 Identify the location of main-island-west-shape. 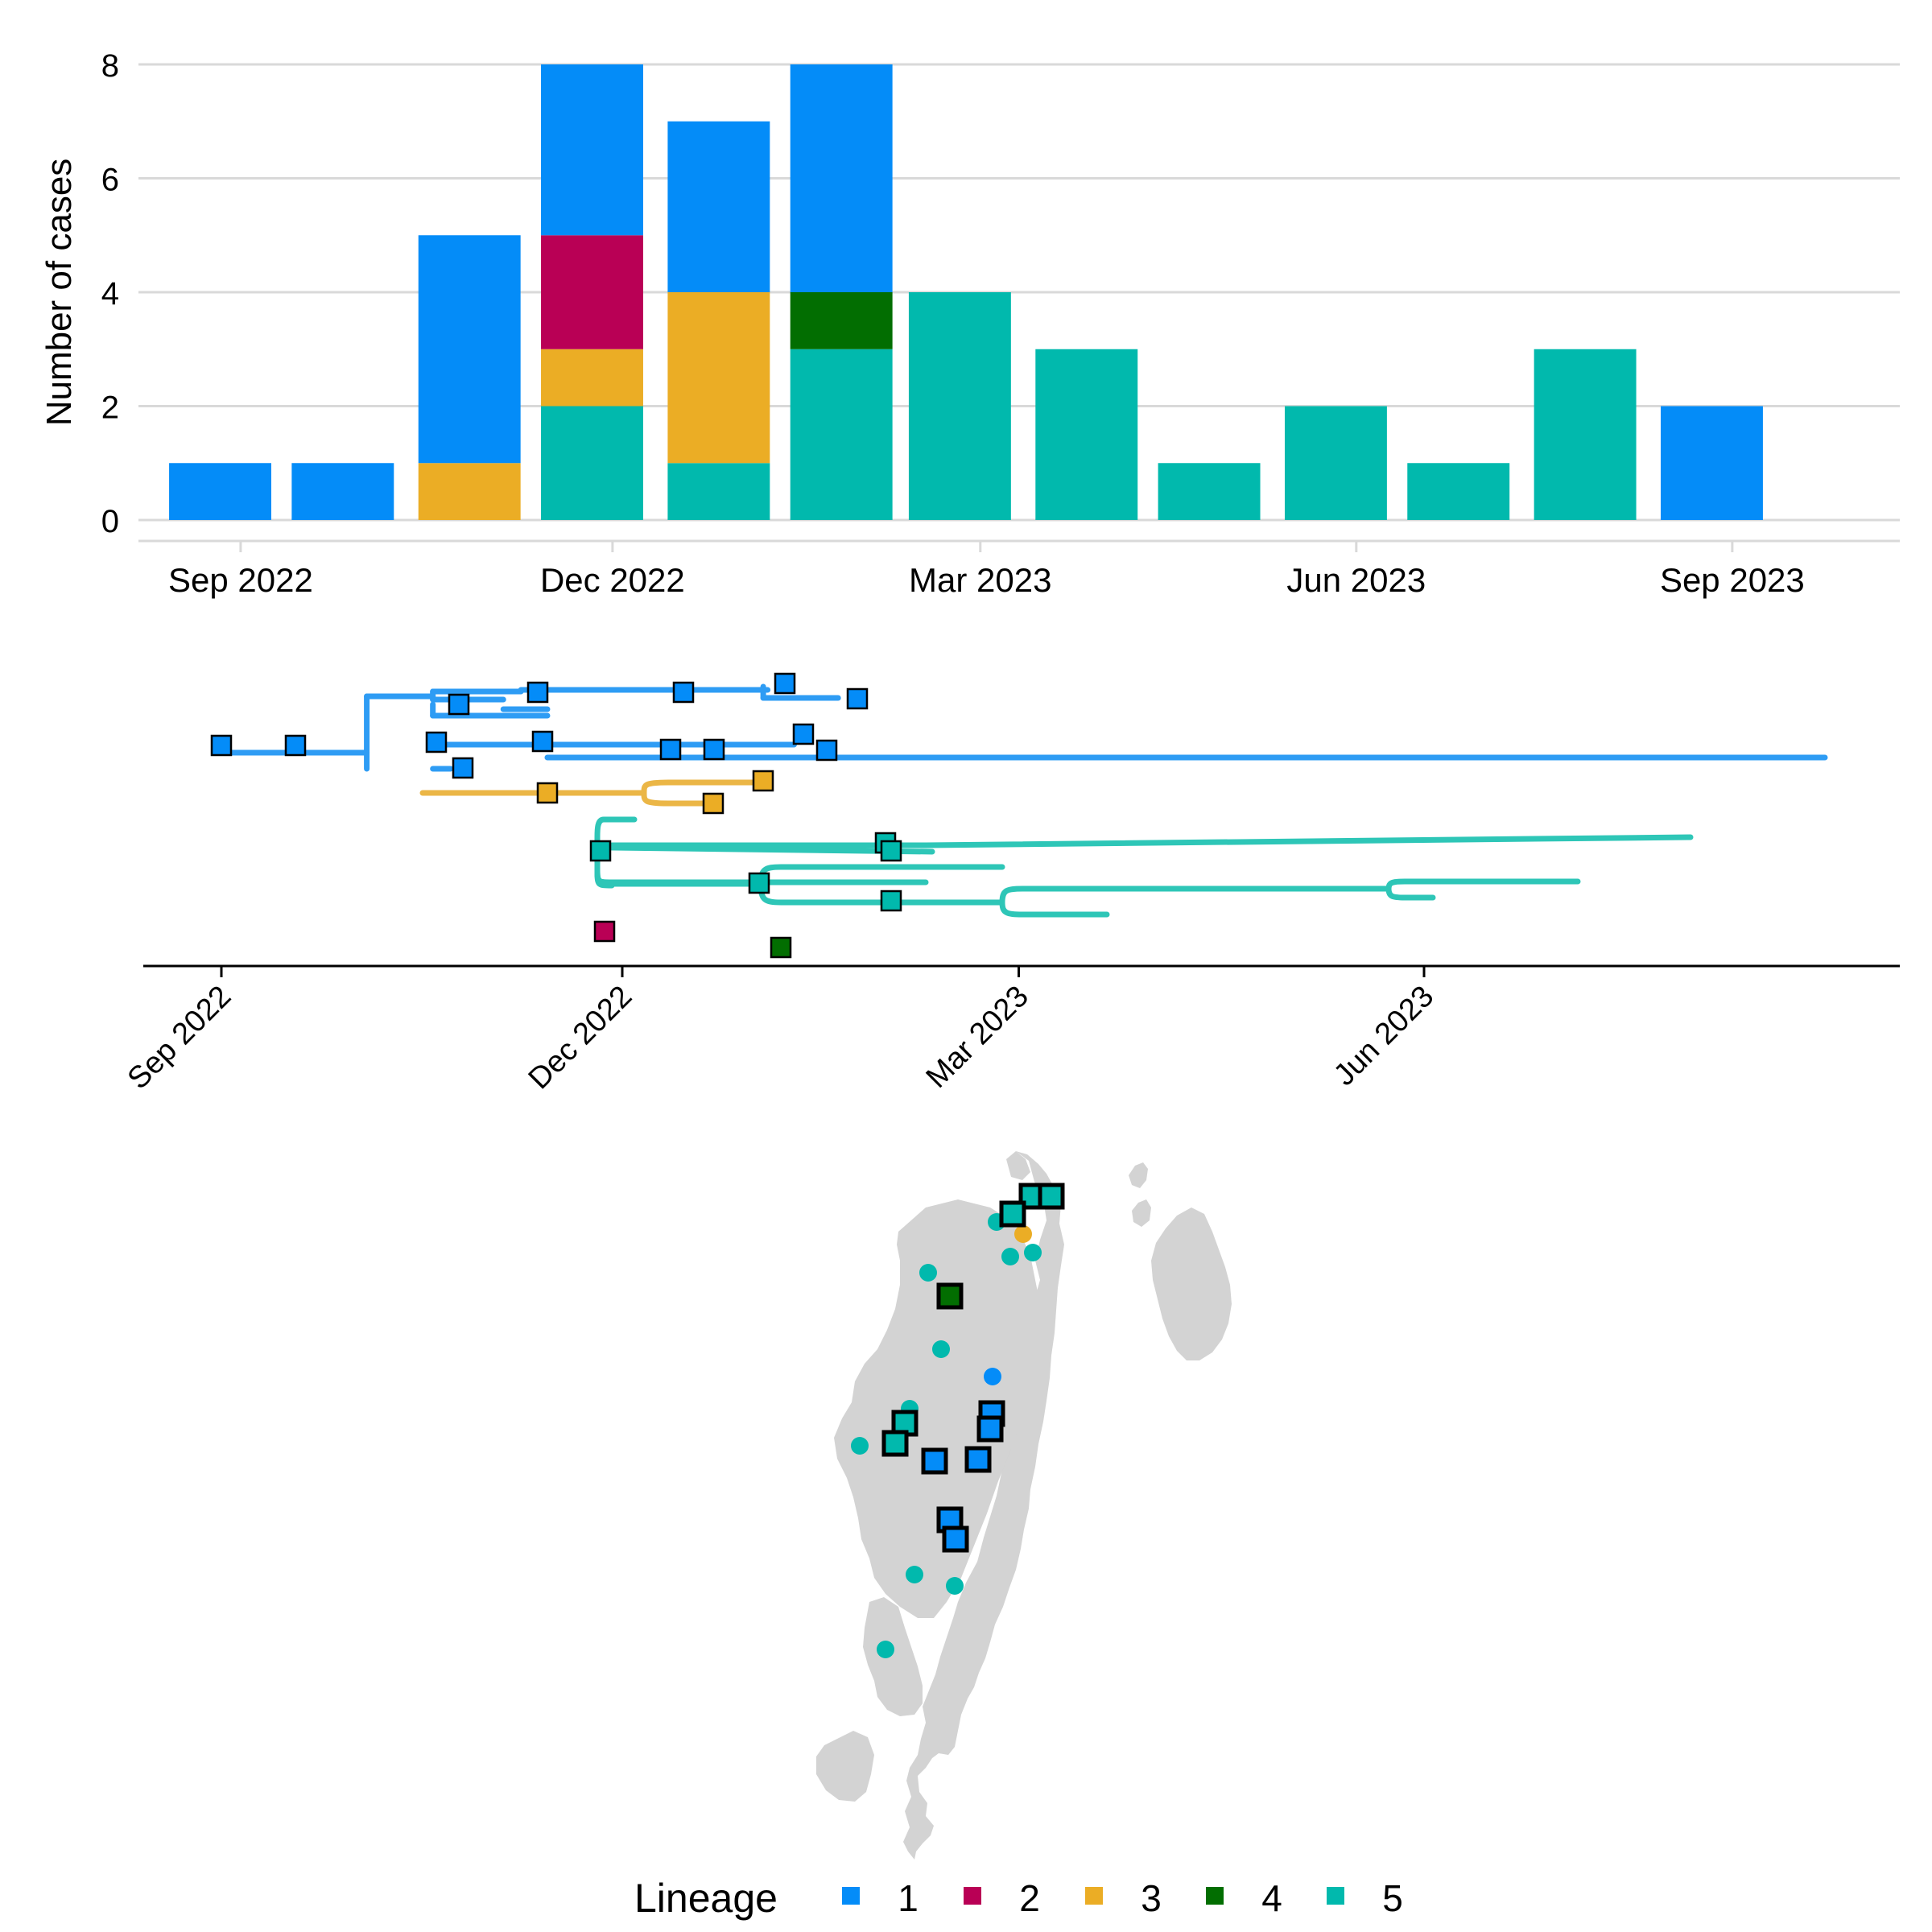
(936, 1408).